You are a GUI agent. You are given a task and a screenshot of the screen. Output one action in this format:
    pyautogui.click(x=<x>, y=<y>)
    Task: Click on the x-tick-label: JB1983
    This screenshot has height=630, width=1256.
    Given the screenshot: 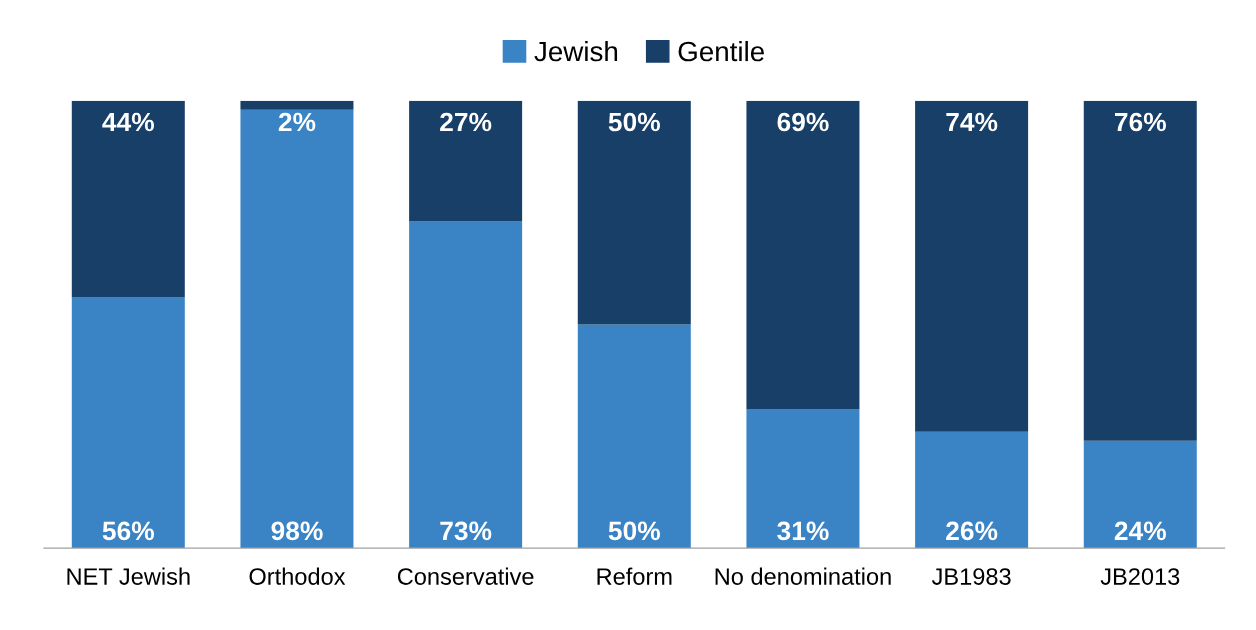 What is the action you would take?
    pyautogui.click(x=971, y=576)
    